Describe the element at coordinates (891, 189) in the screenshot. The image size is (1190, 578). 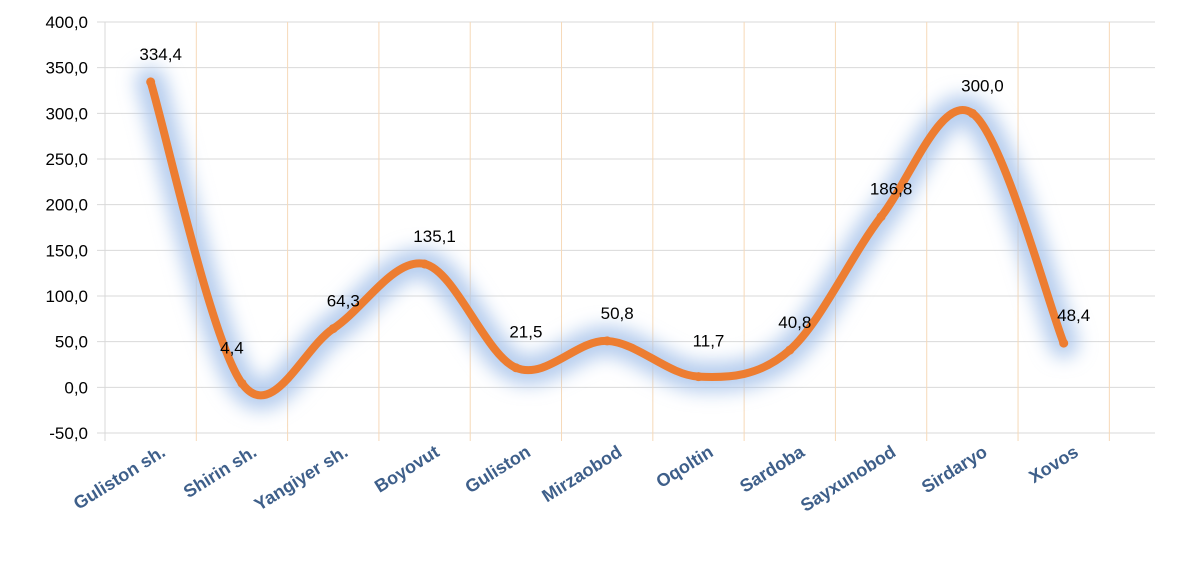
I see `data-label: 186,8` at that location.